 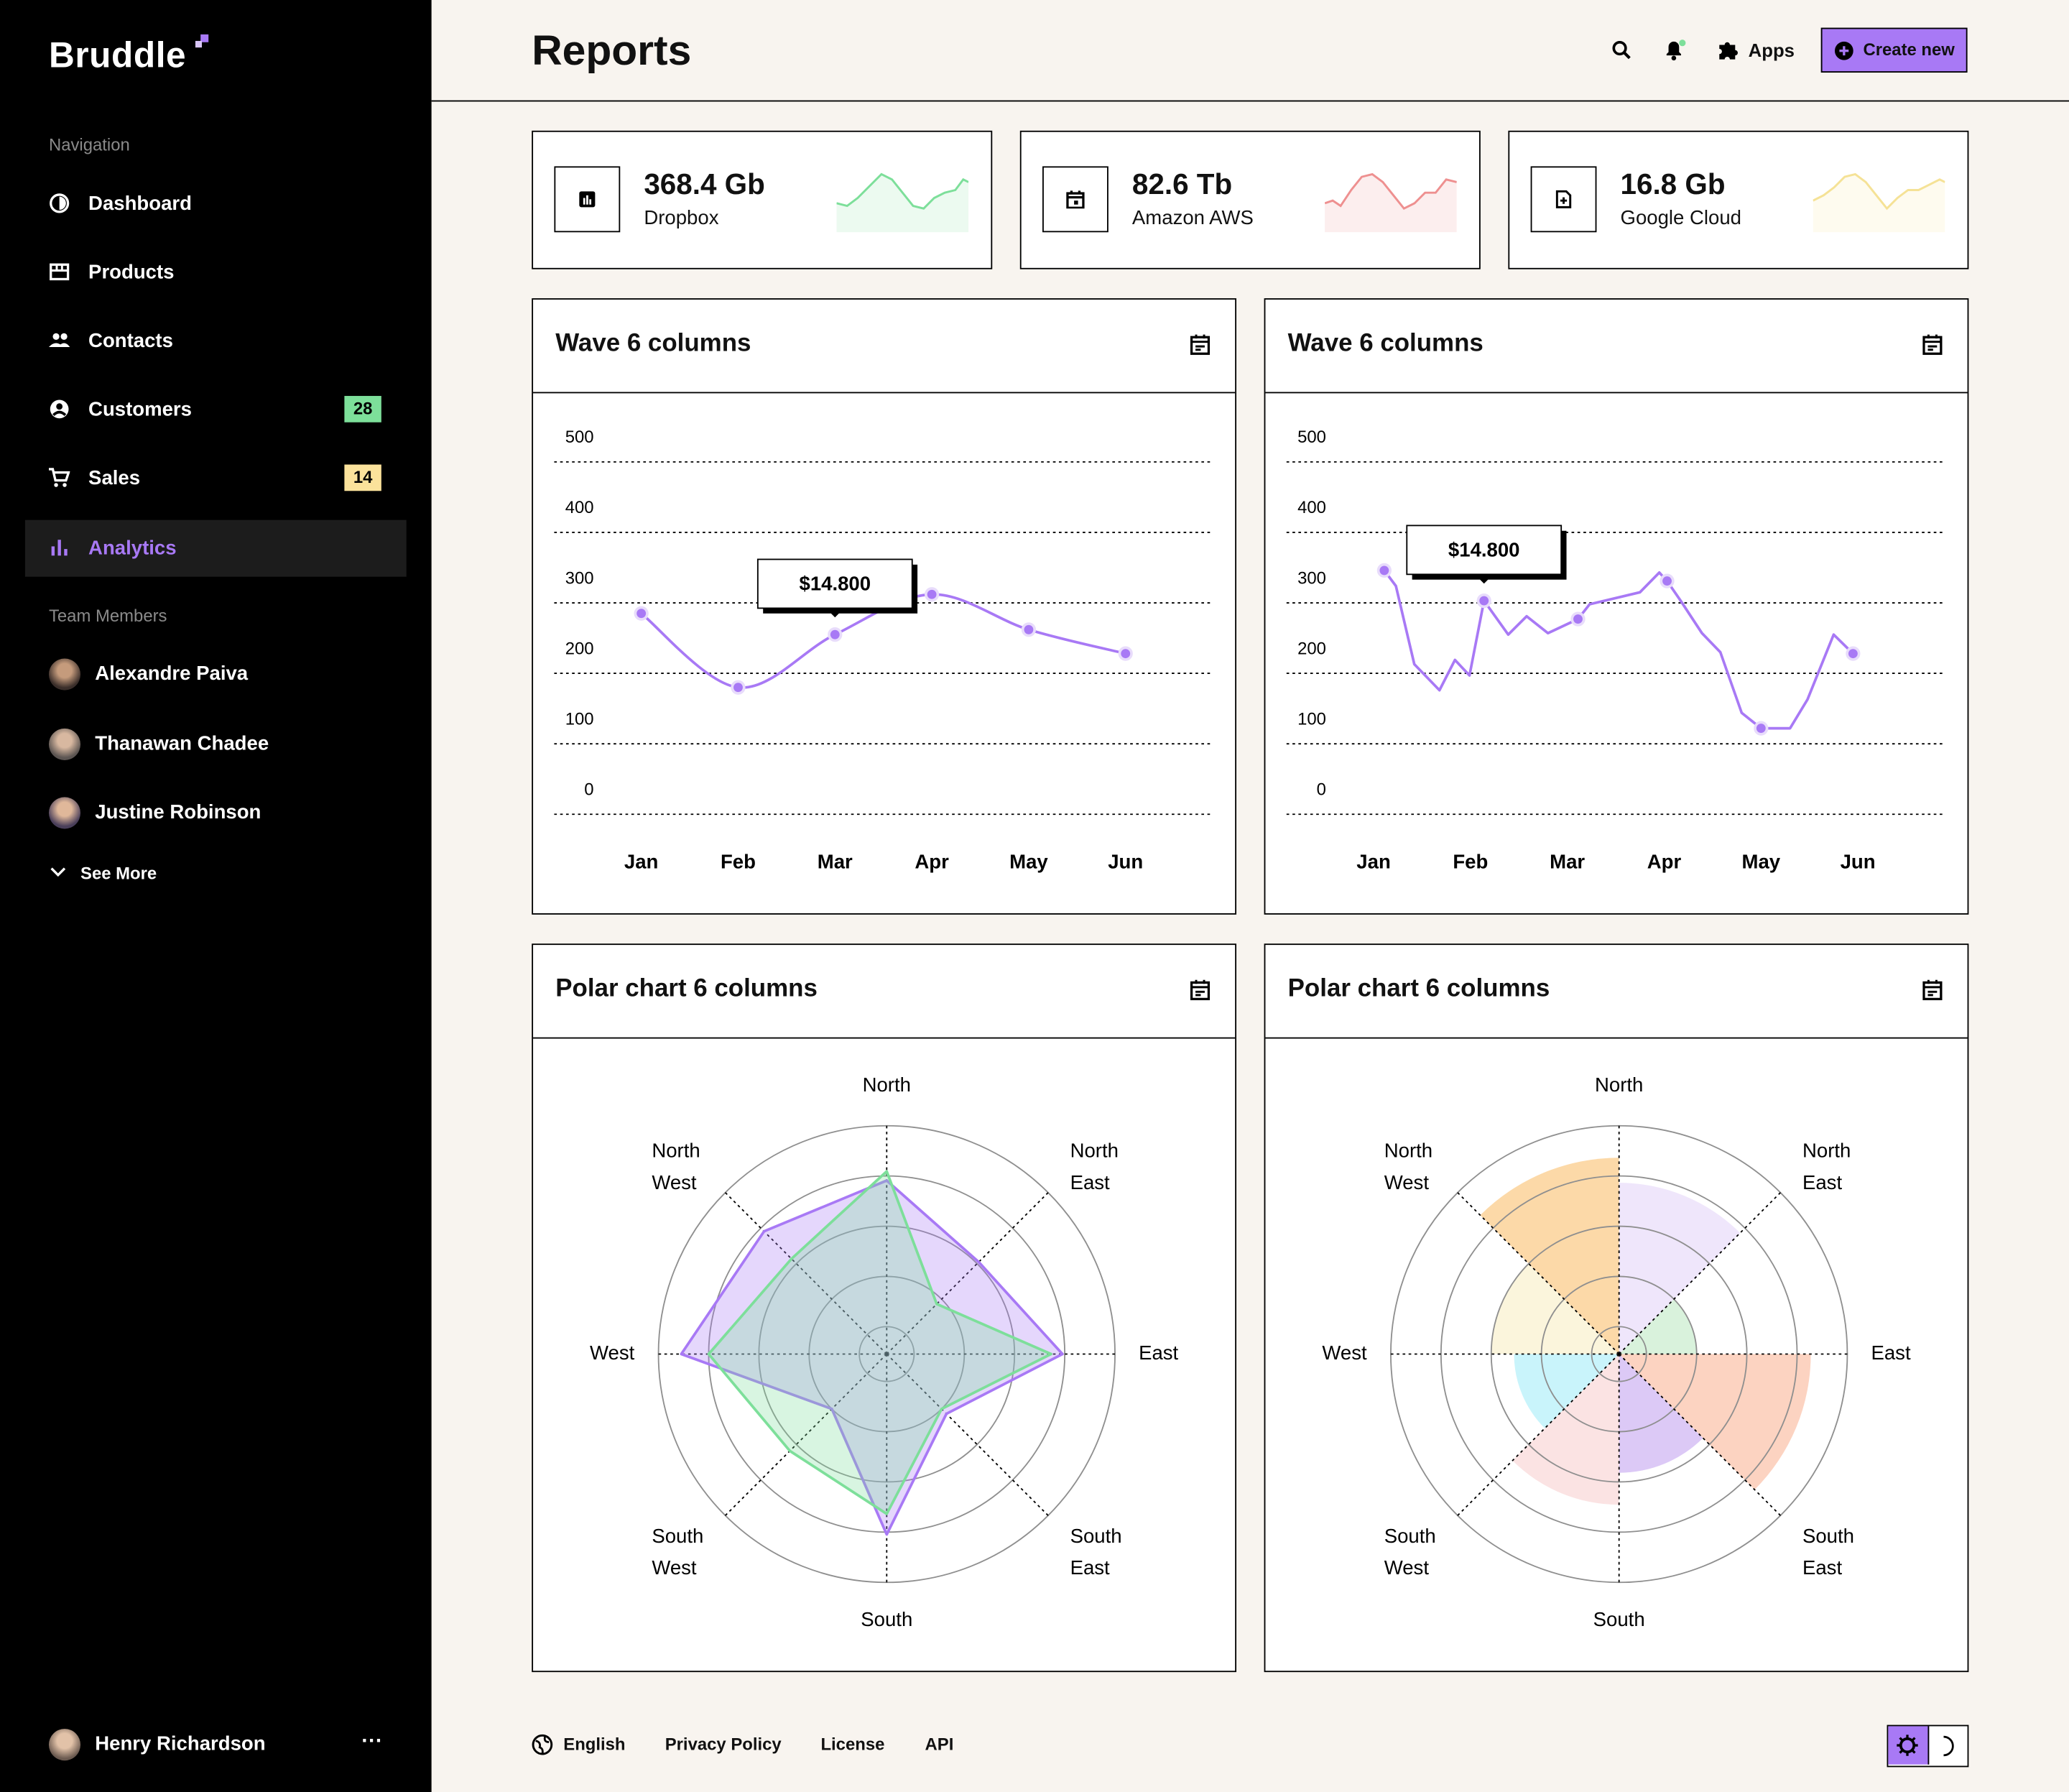 What do you see at coordinates (216, 203) in the screenshot?
I see `nav-item: Dashboard` at bounding box center [216, 203].